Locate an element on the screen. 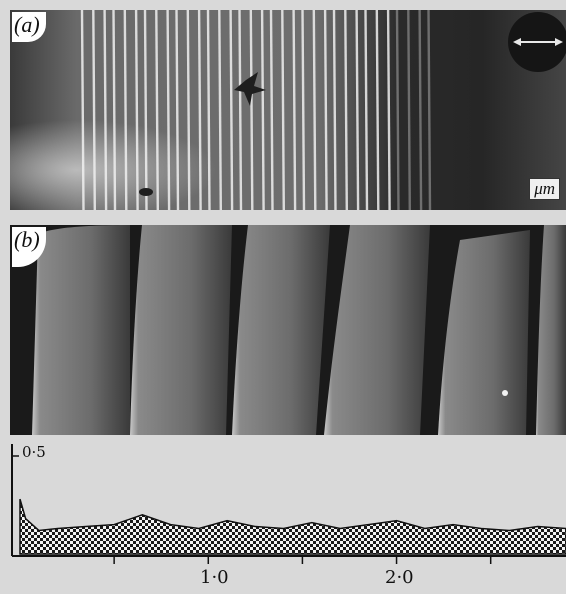 This screenshot has width=566, height=594. y-tick-label: 0·5 is located at coordinates (34, 452).